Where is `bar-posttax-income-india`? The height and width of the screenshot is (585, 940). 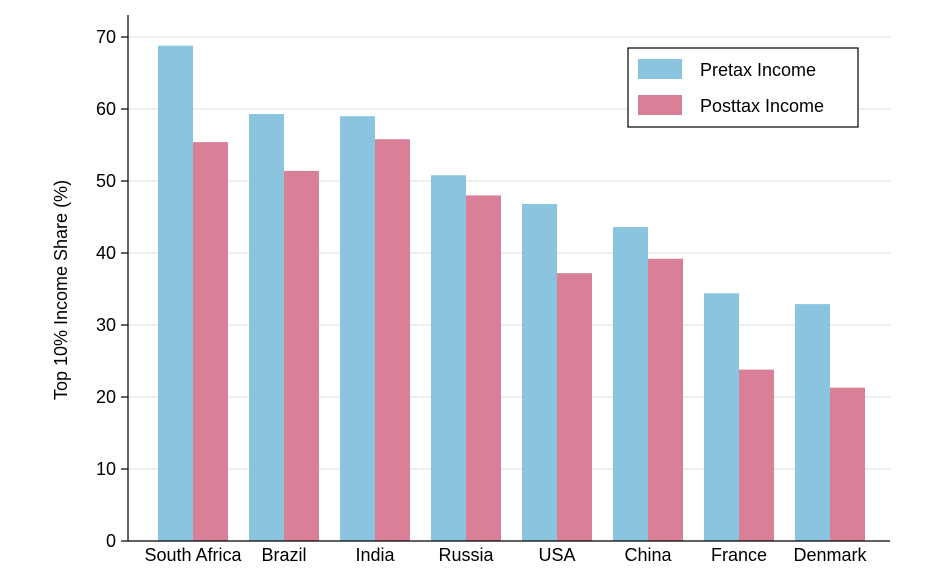 bar-posttax-income-india is located at coordinates (392, 340).